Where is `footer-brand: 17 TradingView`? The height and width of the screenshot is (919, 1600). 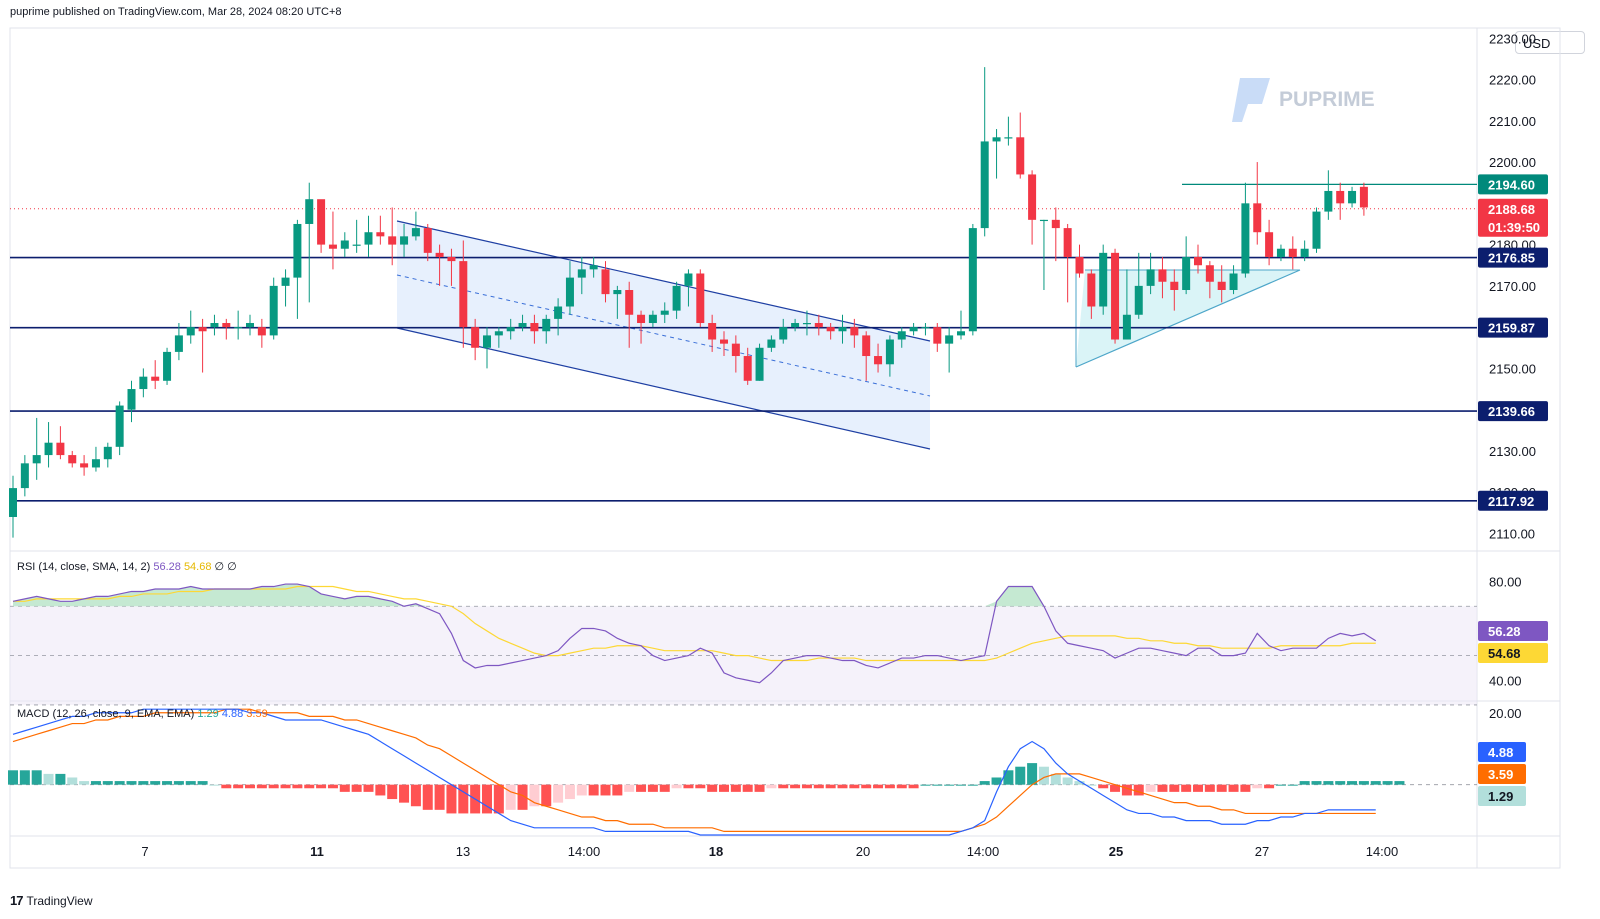
footer-brand: 17 TradingView is located at coordinates (51, 900).